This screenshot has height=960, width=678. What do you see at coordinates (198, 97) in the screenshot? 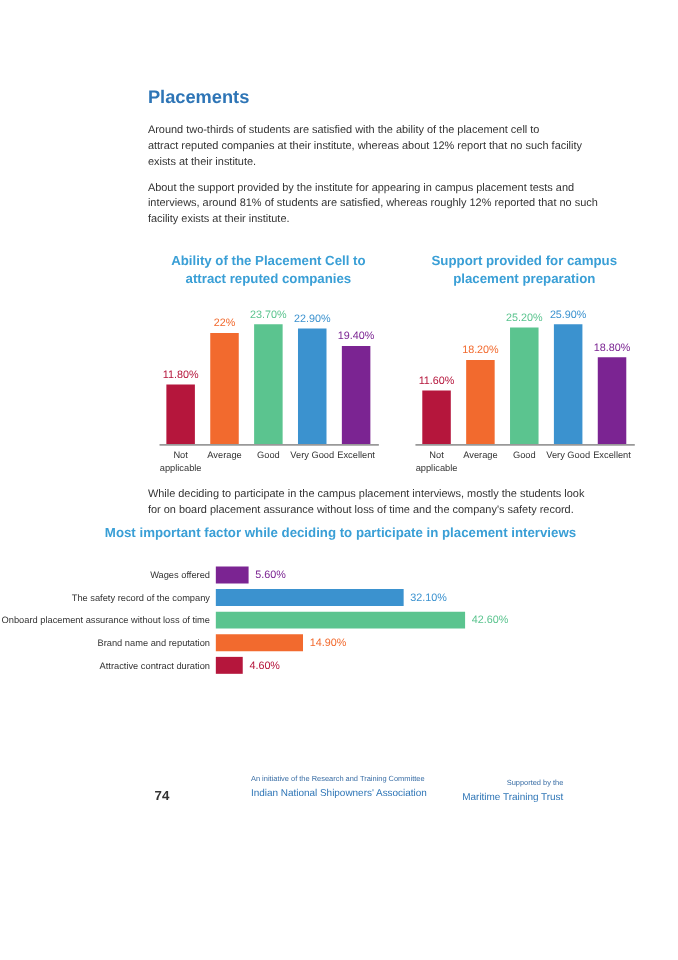
I see `text: Placements` at bounding box center [198, 97].